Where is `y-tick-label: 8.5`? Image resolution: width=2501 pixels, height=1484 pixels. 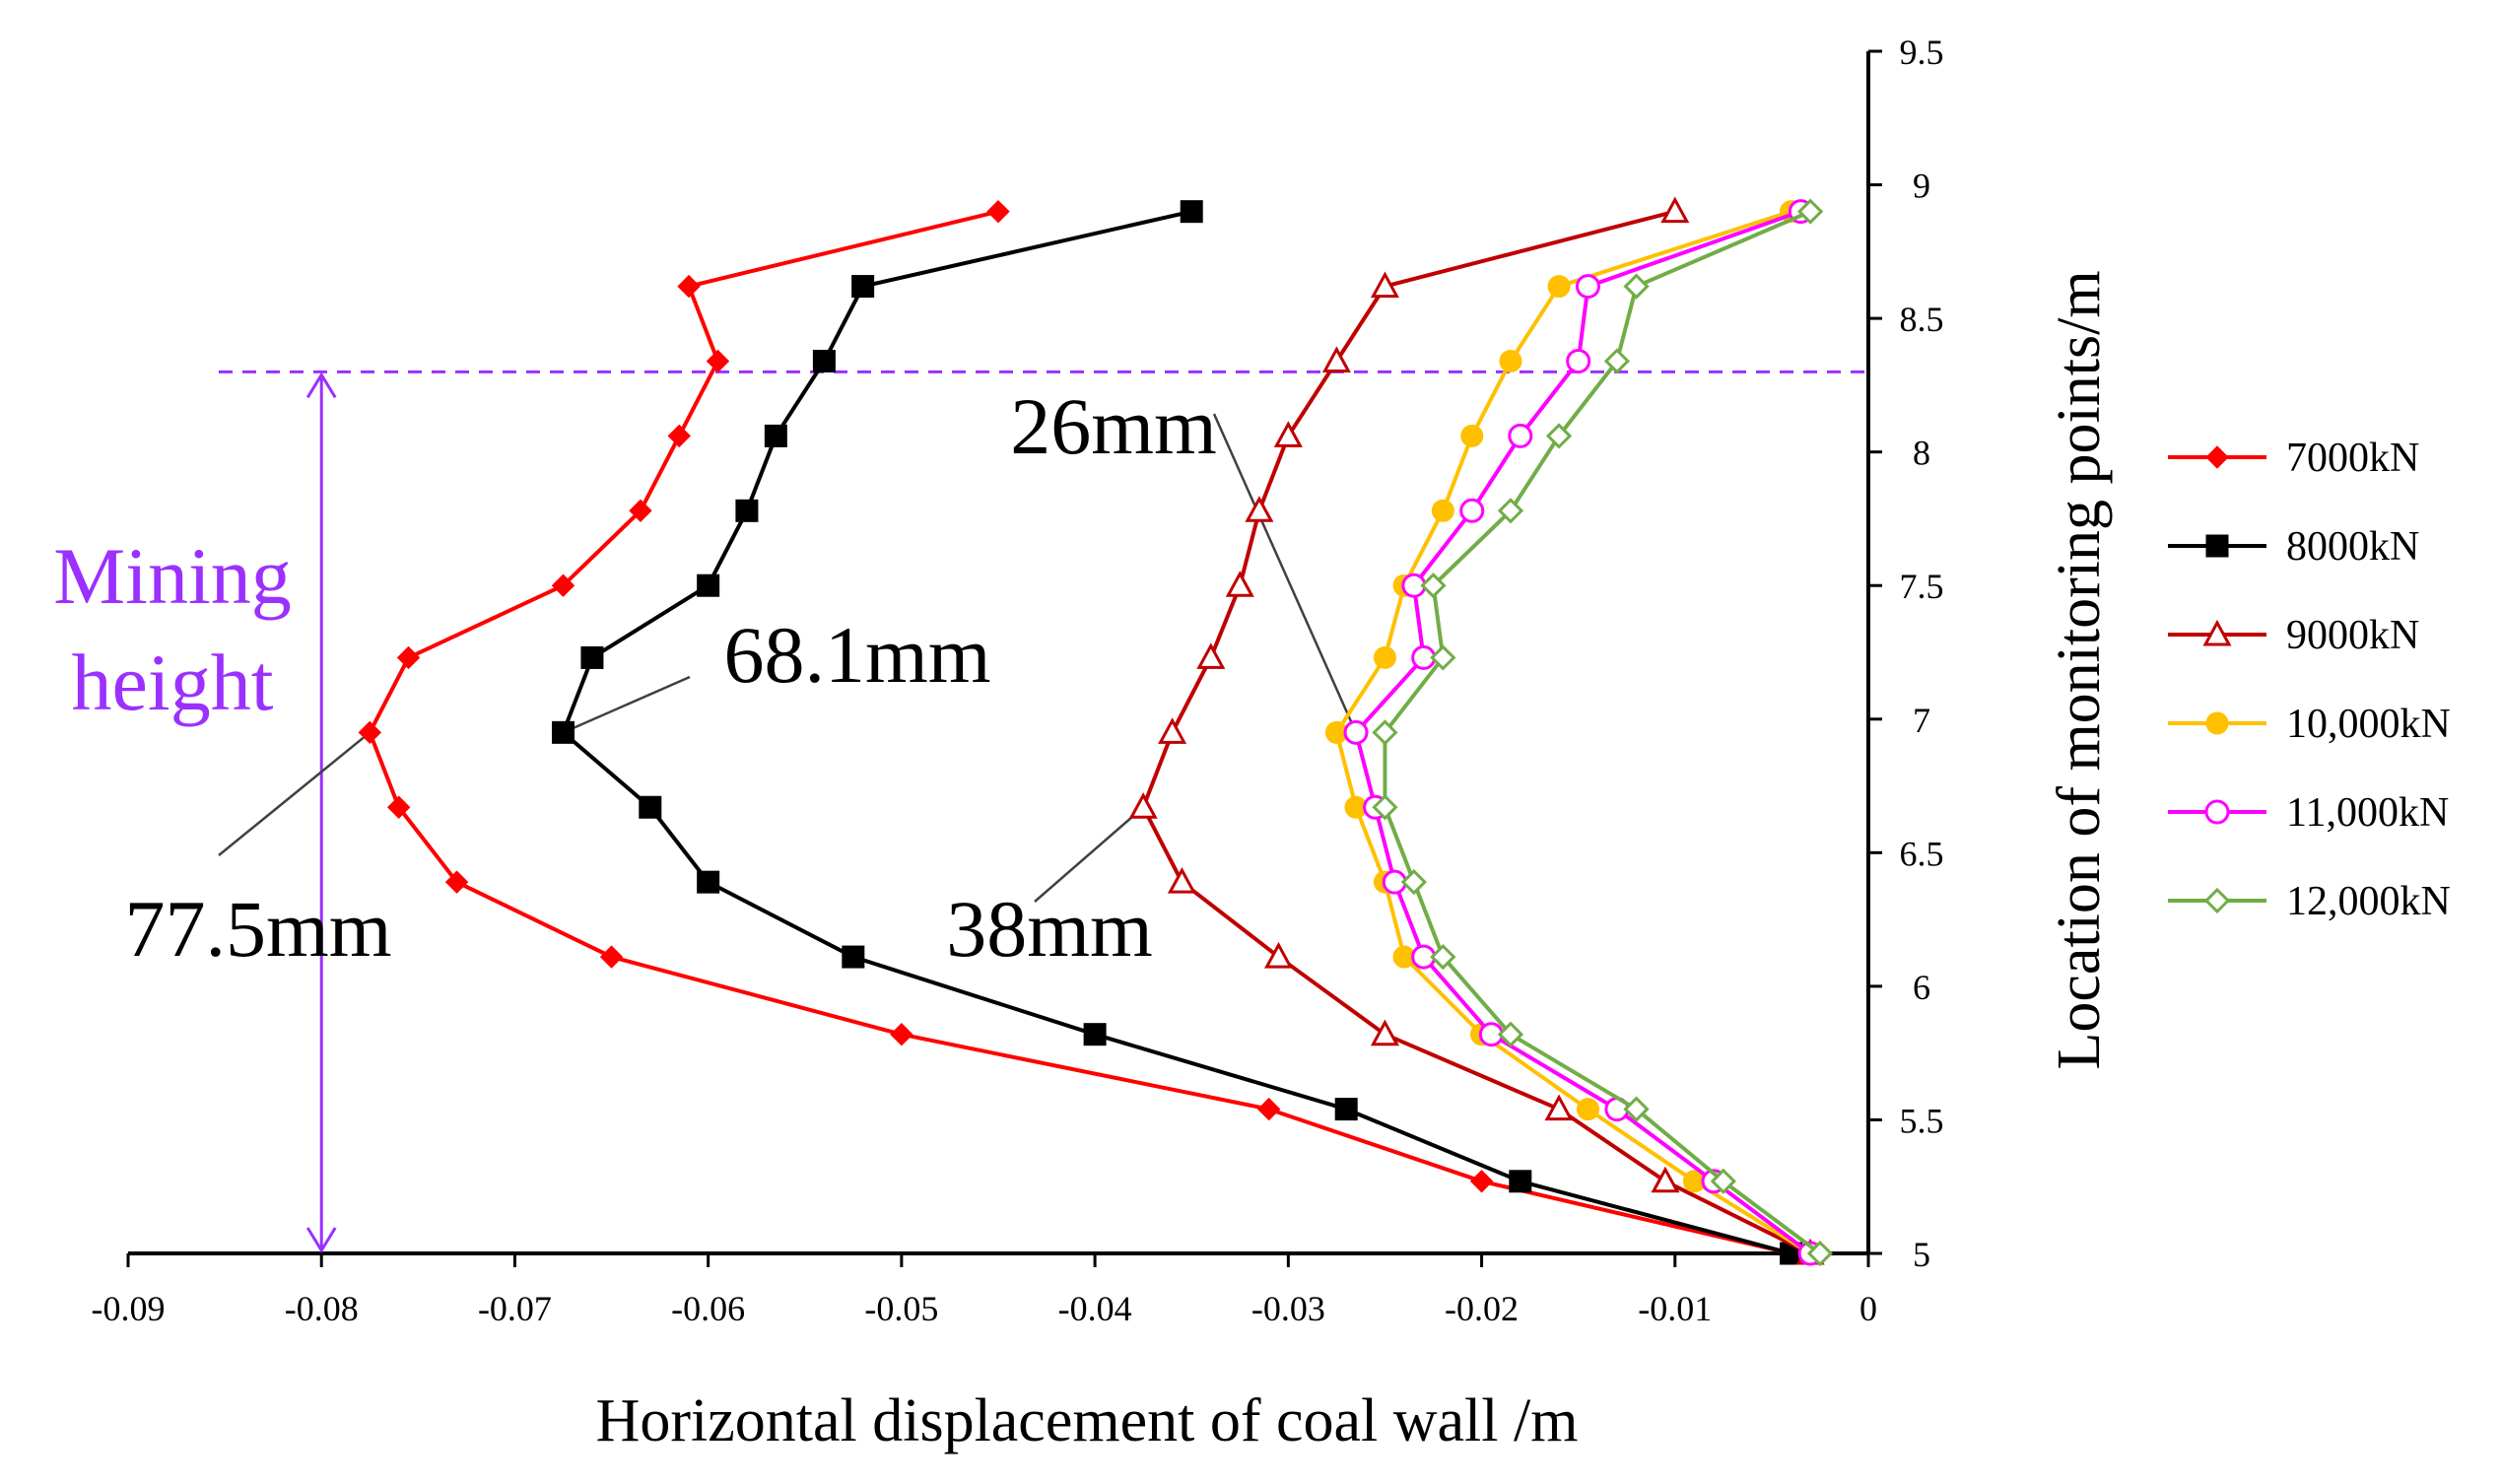
y-tick-label: 8.5 is located at coordinates (1922, 319).